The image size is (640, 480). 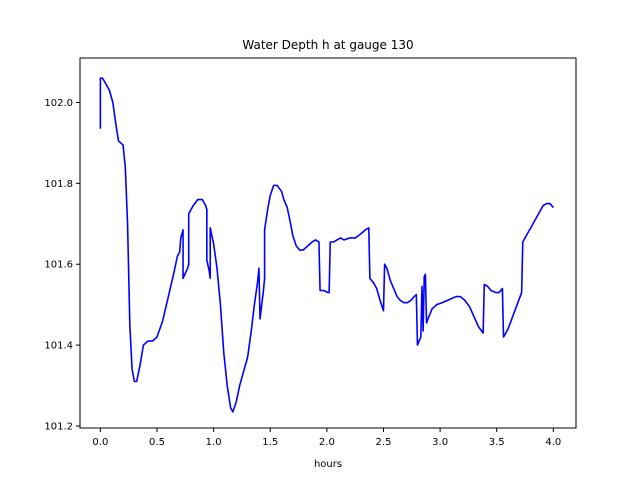 What do you see at coordinates (58, 346) in the screenshot?
I see `y-tick-label: 101.4` at bounding box center [58, 346].